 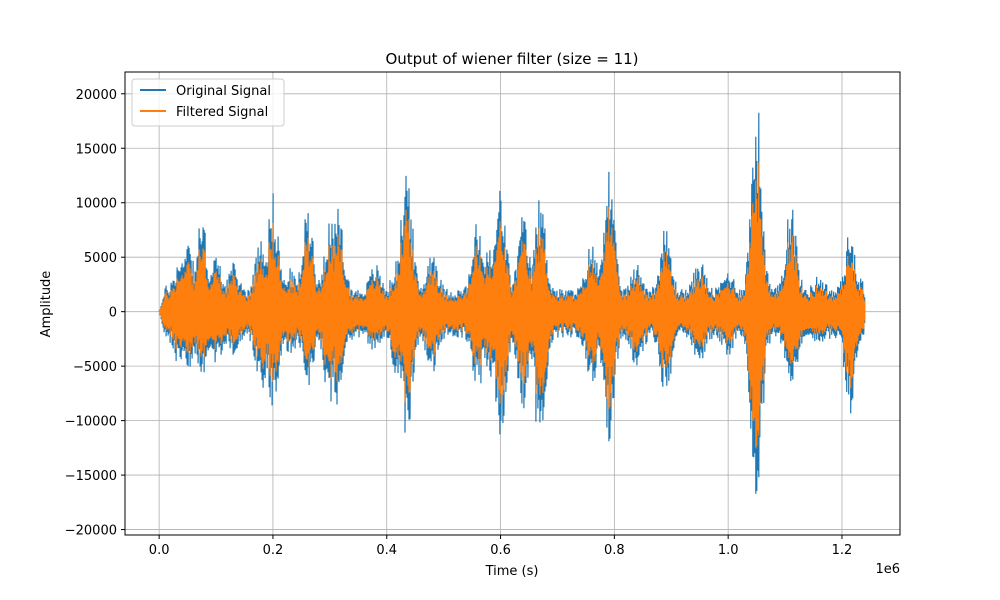 I want to click on legend: Original Signal Filtered Signal, so click(x=208, y=102).